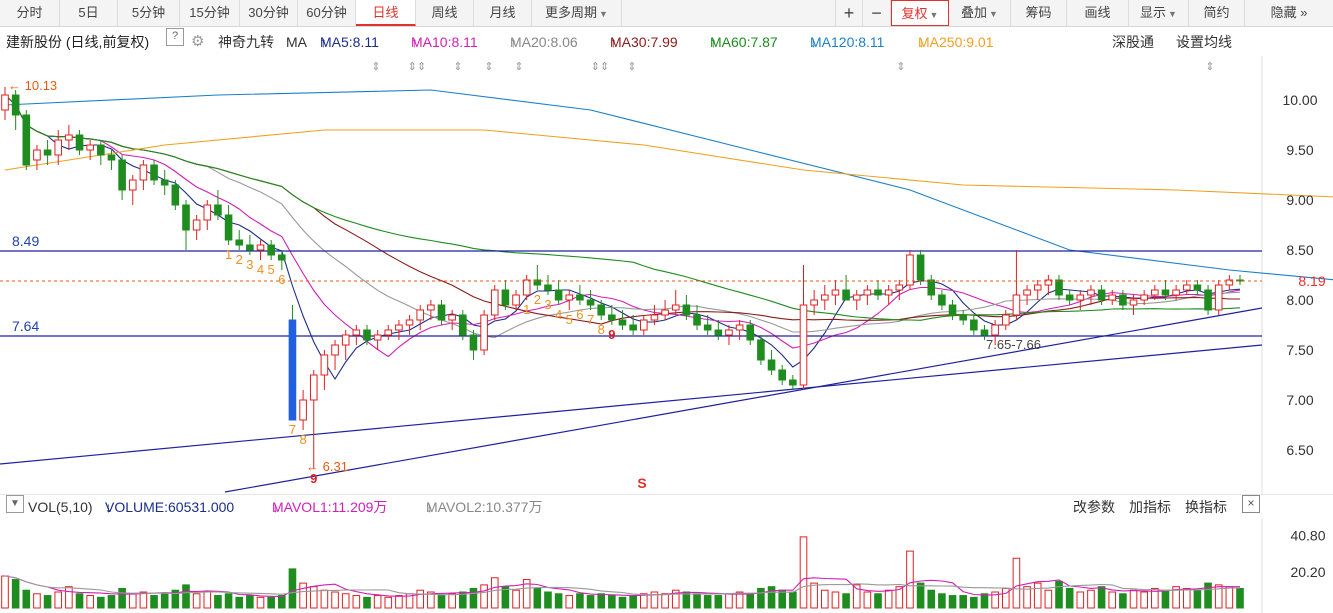  Describe the element at coordinates (1098, 13) in the screenshot. I see `draw-button: 画线` at that location.